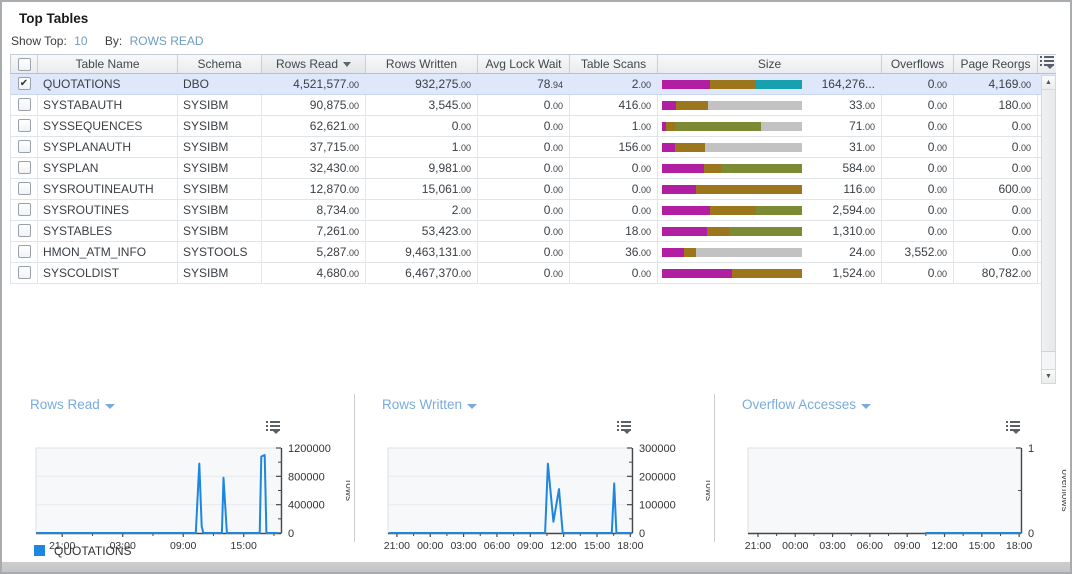  I want to click on cell-page_reorgs: 600.00, so click(996, 189).